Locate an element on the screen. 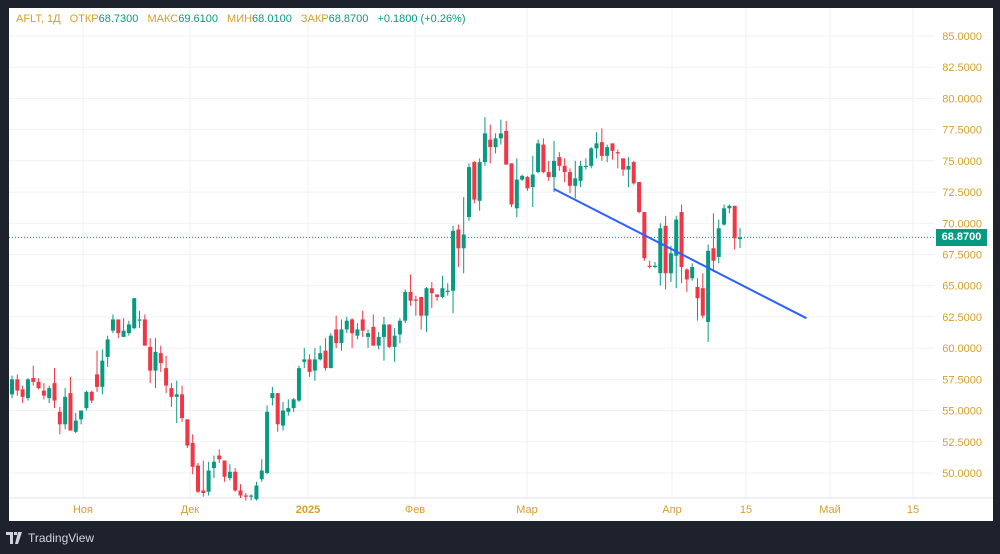 This screenshot has height=554, width=1000. open-value: 68.7300 is located at coordinates (118, 19).